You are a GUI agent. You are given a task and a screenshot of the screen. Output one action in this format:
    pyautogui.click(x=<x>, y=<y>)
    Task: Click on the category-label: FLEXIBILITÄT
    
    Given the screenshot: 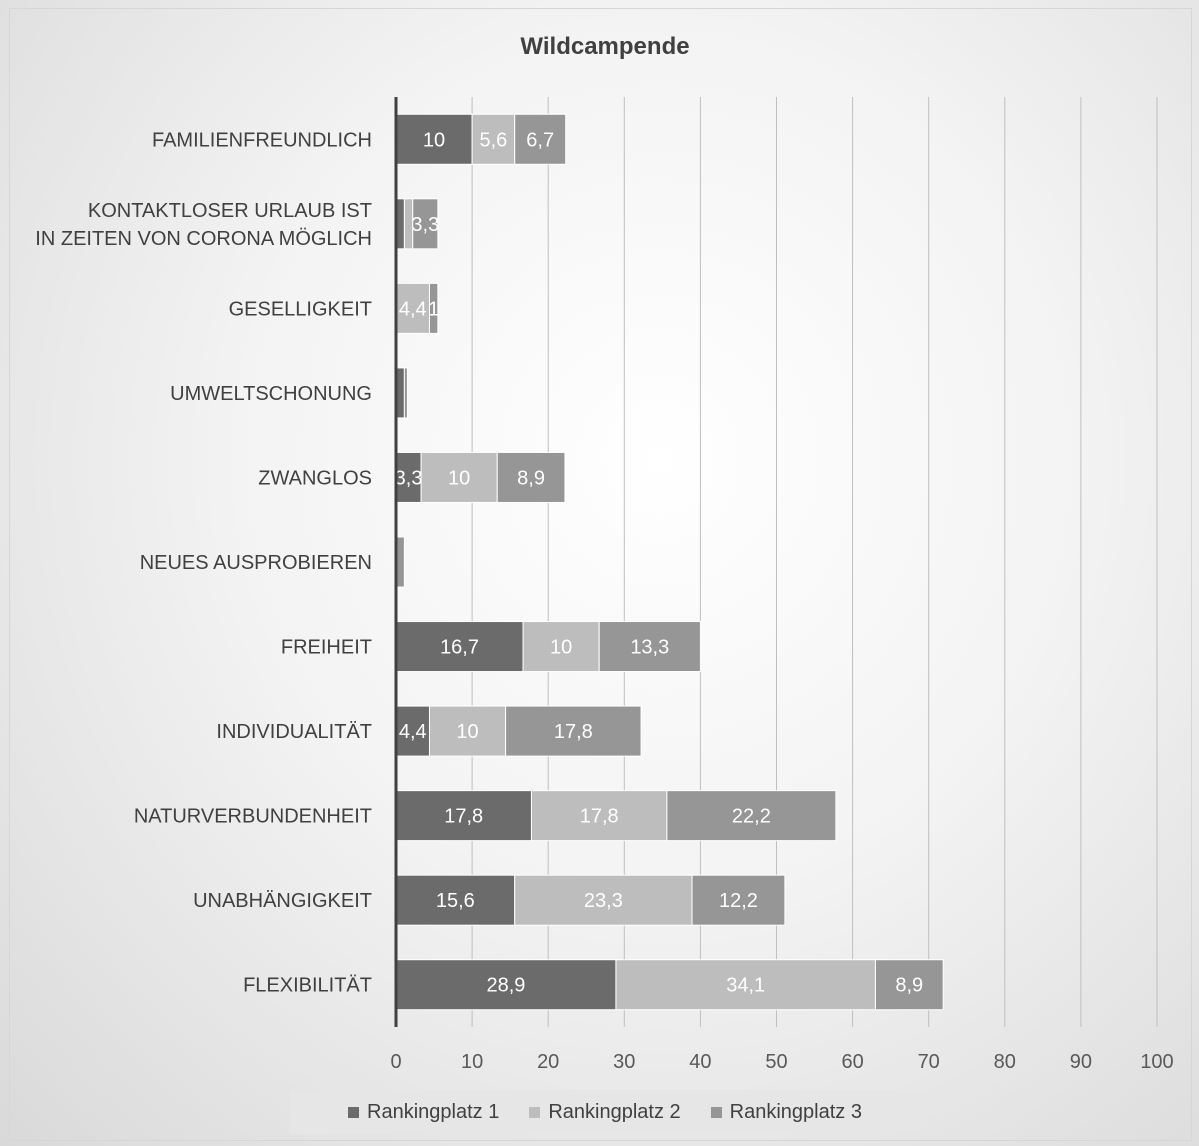 What is the action you would take?
    pyautogui.click(x=307, y=986)
    